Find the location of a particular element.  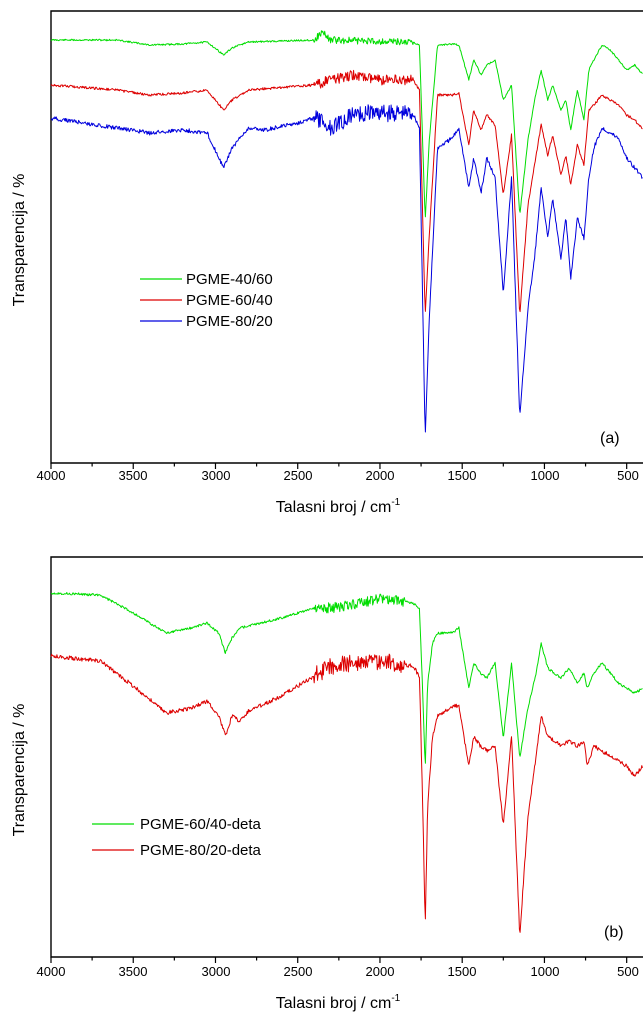

panel-a-tick-label-500: 500 is located at coordinates (628, 475).